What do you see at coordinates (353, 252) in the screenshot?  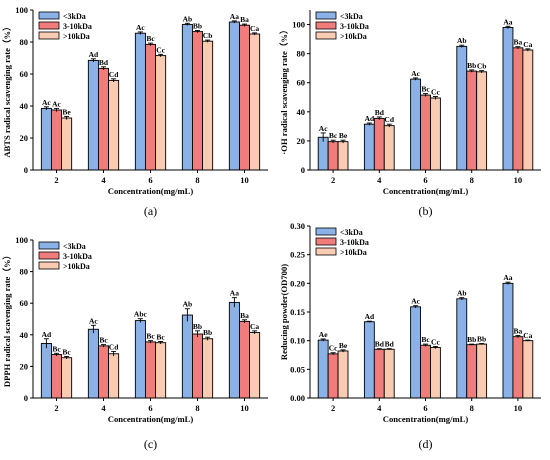 I see `legend-label: >10kDa` at bounding box center [353, 252].